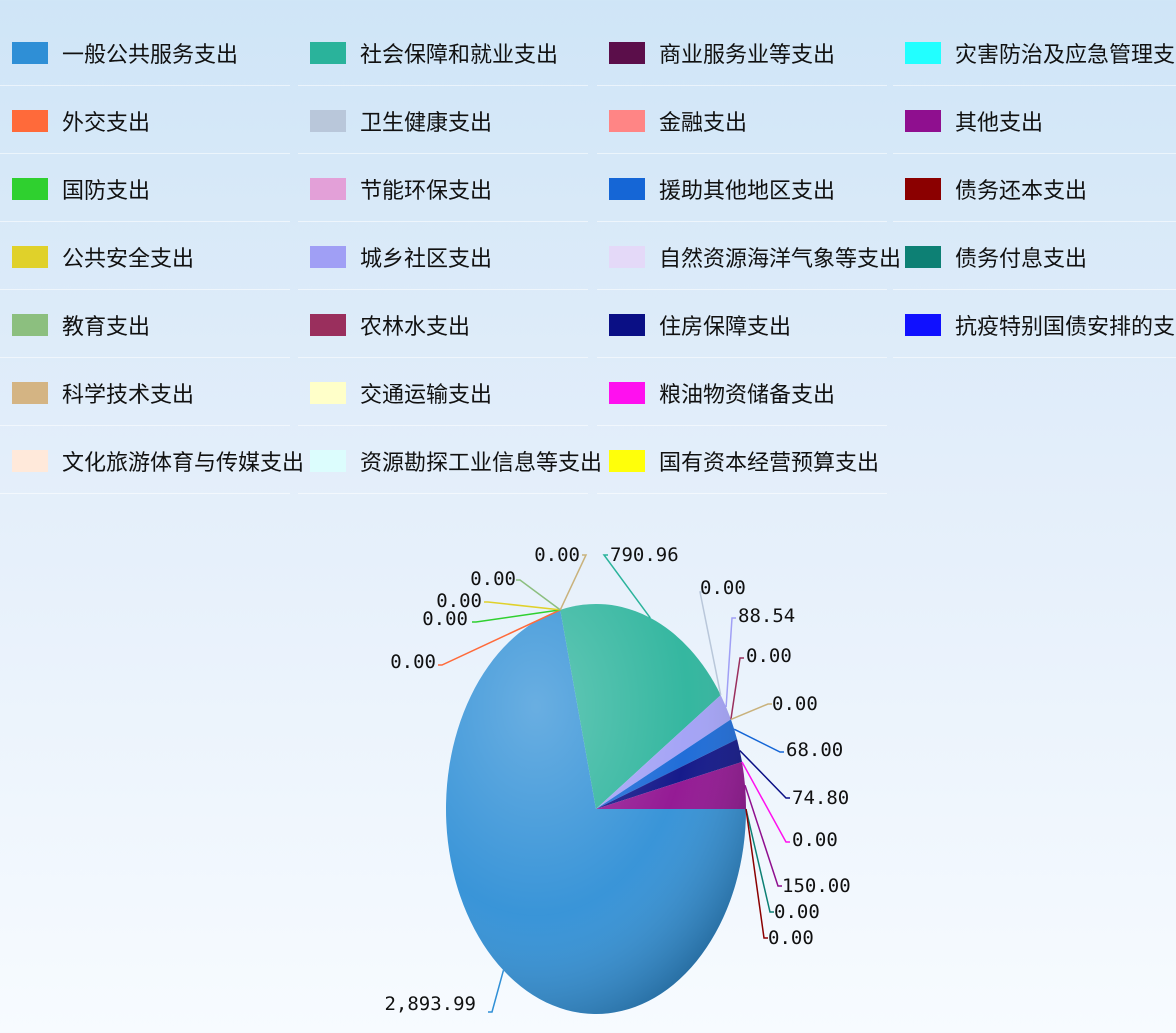  I want to click on legend-label: 社会保障和就业支出, so click(459, 55).